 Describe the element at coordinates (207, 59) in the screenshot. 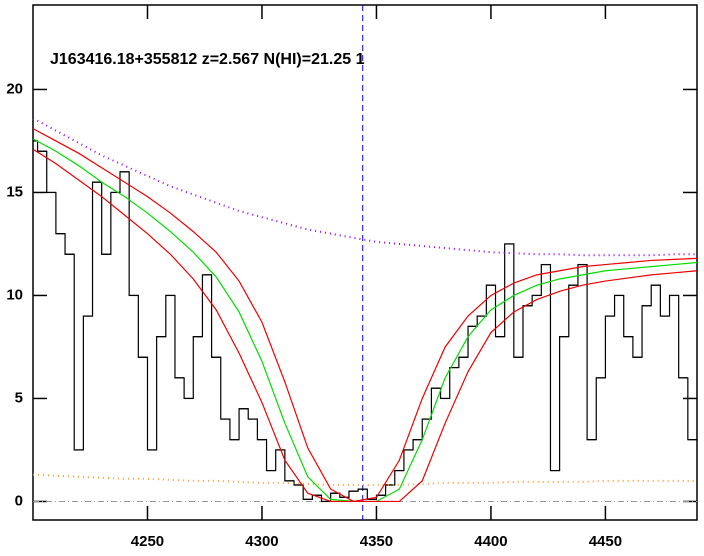

I see `chart-title: J163416.18+355812 z=2.567 N(HI)=21.25 1` at that location.